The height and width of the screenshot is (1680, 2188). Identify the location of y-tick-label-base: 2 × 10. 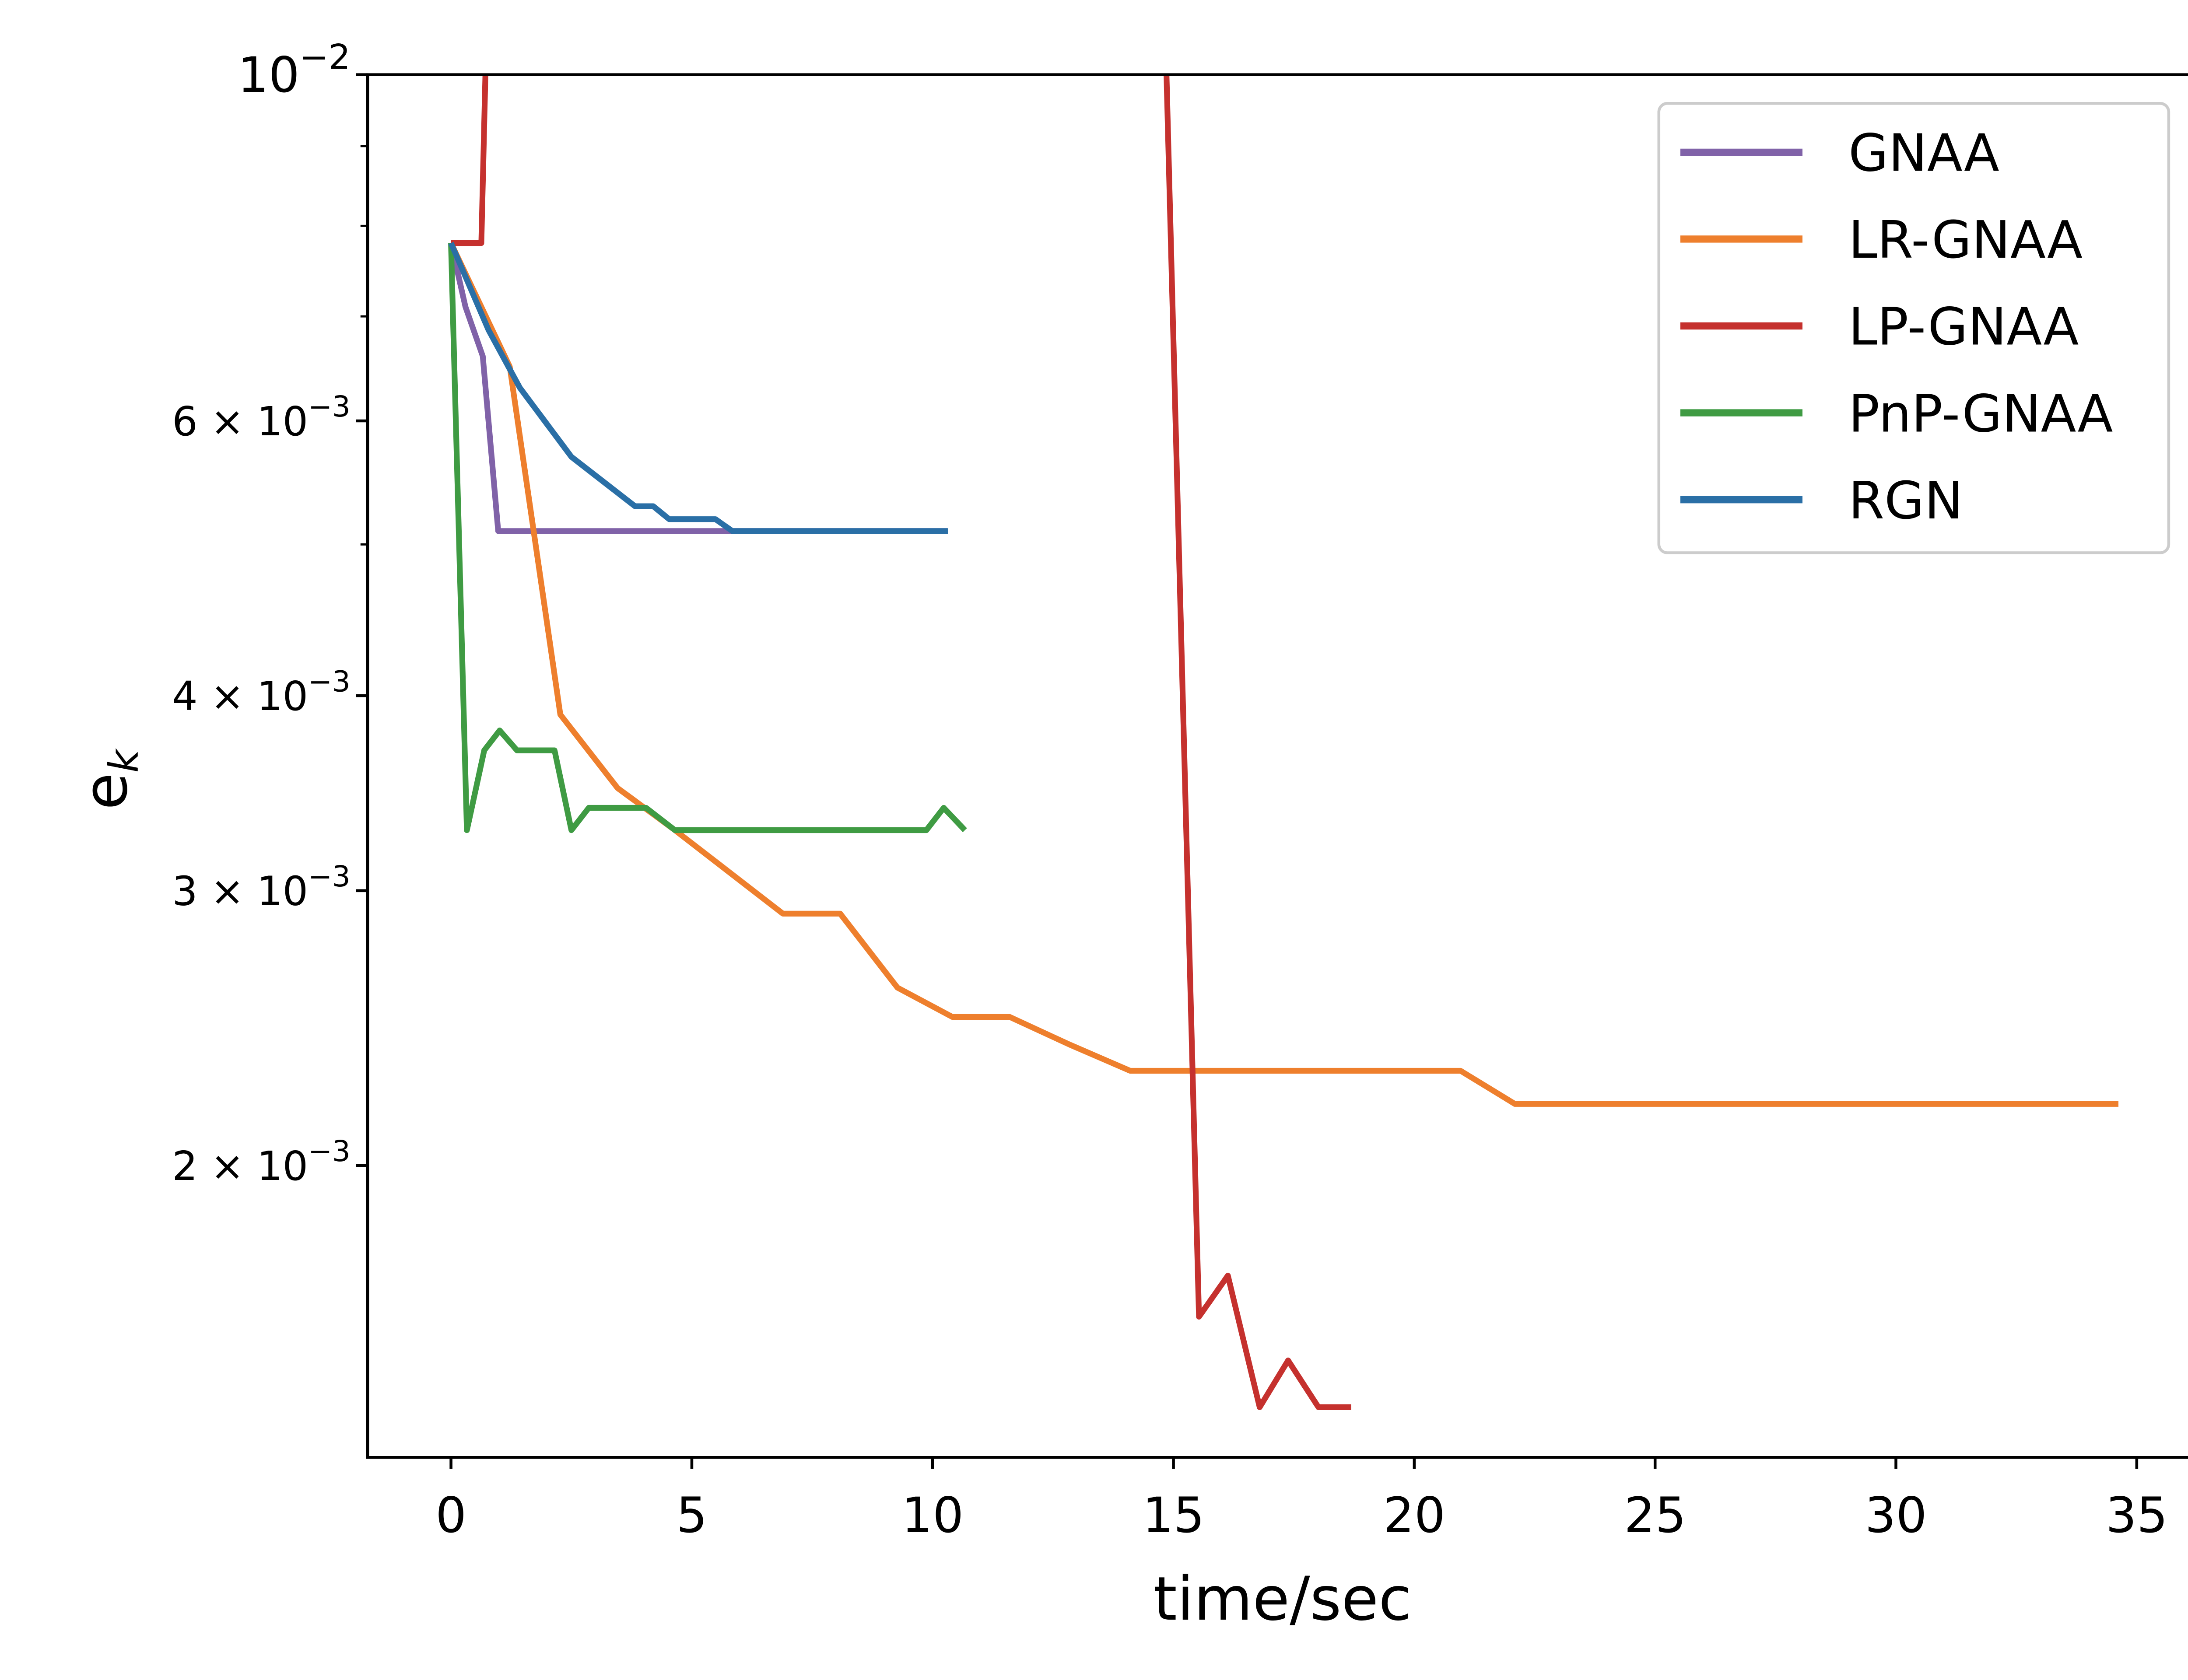
(240, 1166).